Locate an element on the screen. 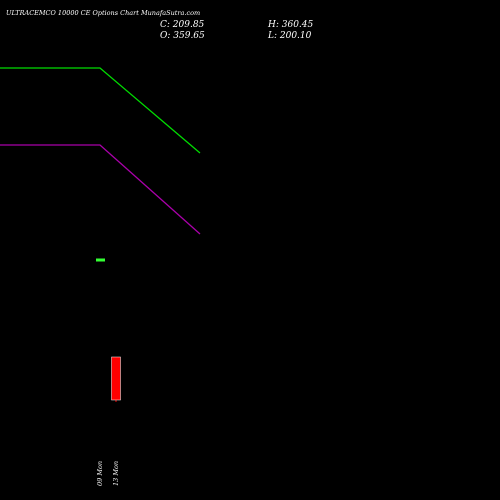 Image resolution: width=500 pixels, height=500 pixels. x-tick-label: 13 Mon is located at coordinates (116, 473).